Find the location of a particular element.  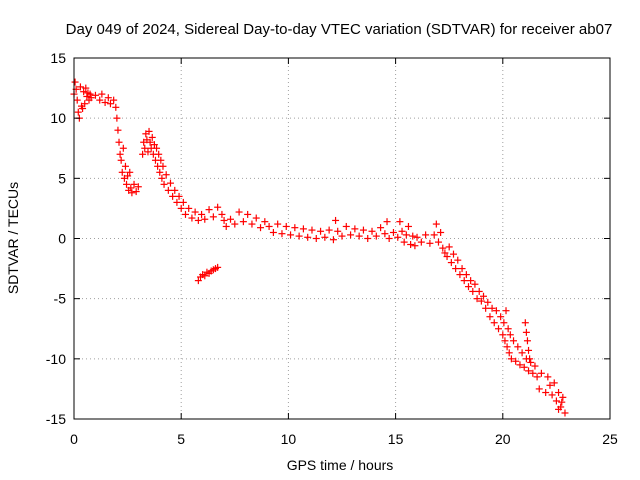

y-tick-labels: -15 -10 -5 0 5 10 15 is located at coordinates (56, 238).